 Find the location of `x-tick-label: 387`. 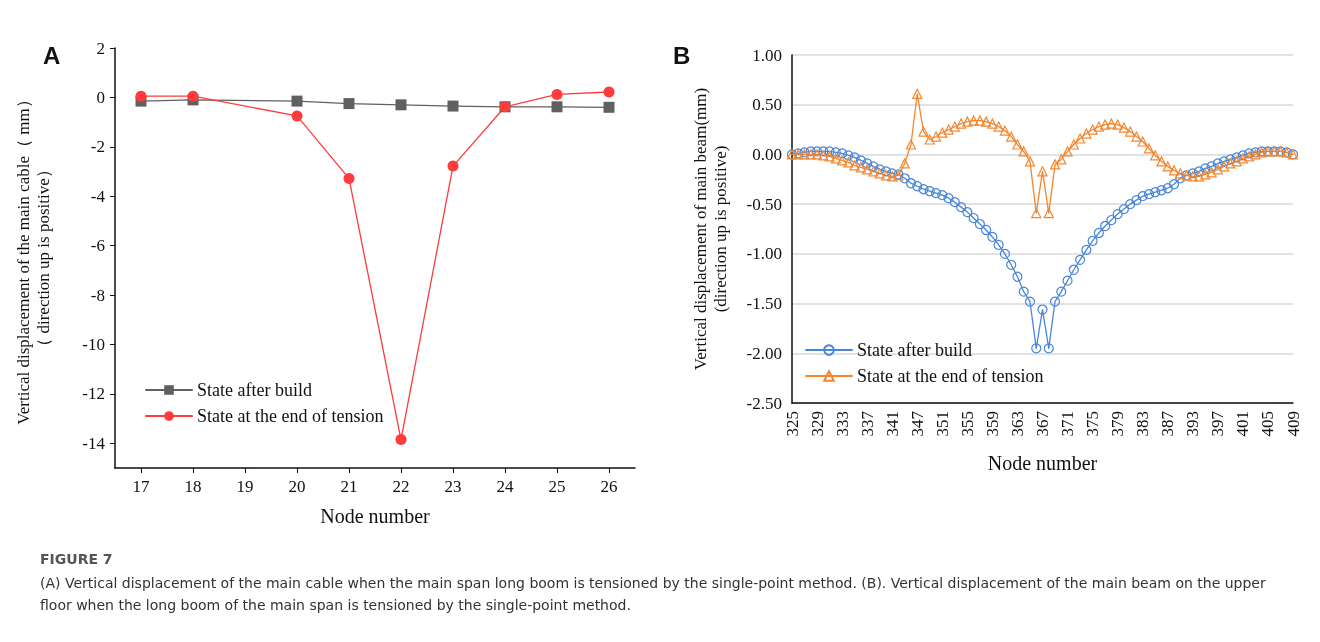

x-tick-label: 387 is located at coordinates (1168, 423).